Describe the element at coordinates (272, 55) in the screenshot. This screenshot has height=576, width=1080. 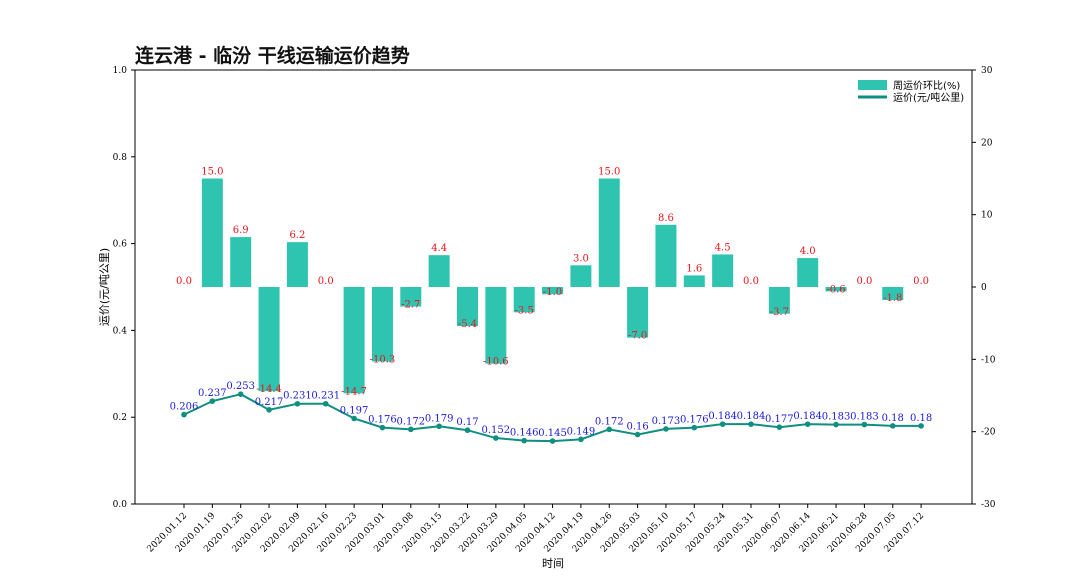
I see `chart-title: 连云港 - 临汾 干线运输运价趋势` at that location.